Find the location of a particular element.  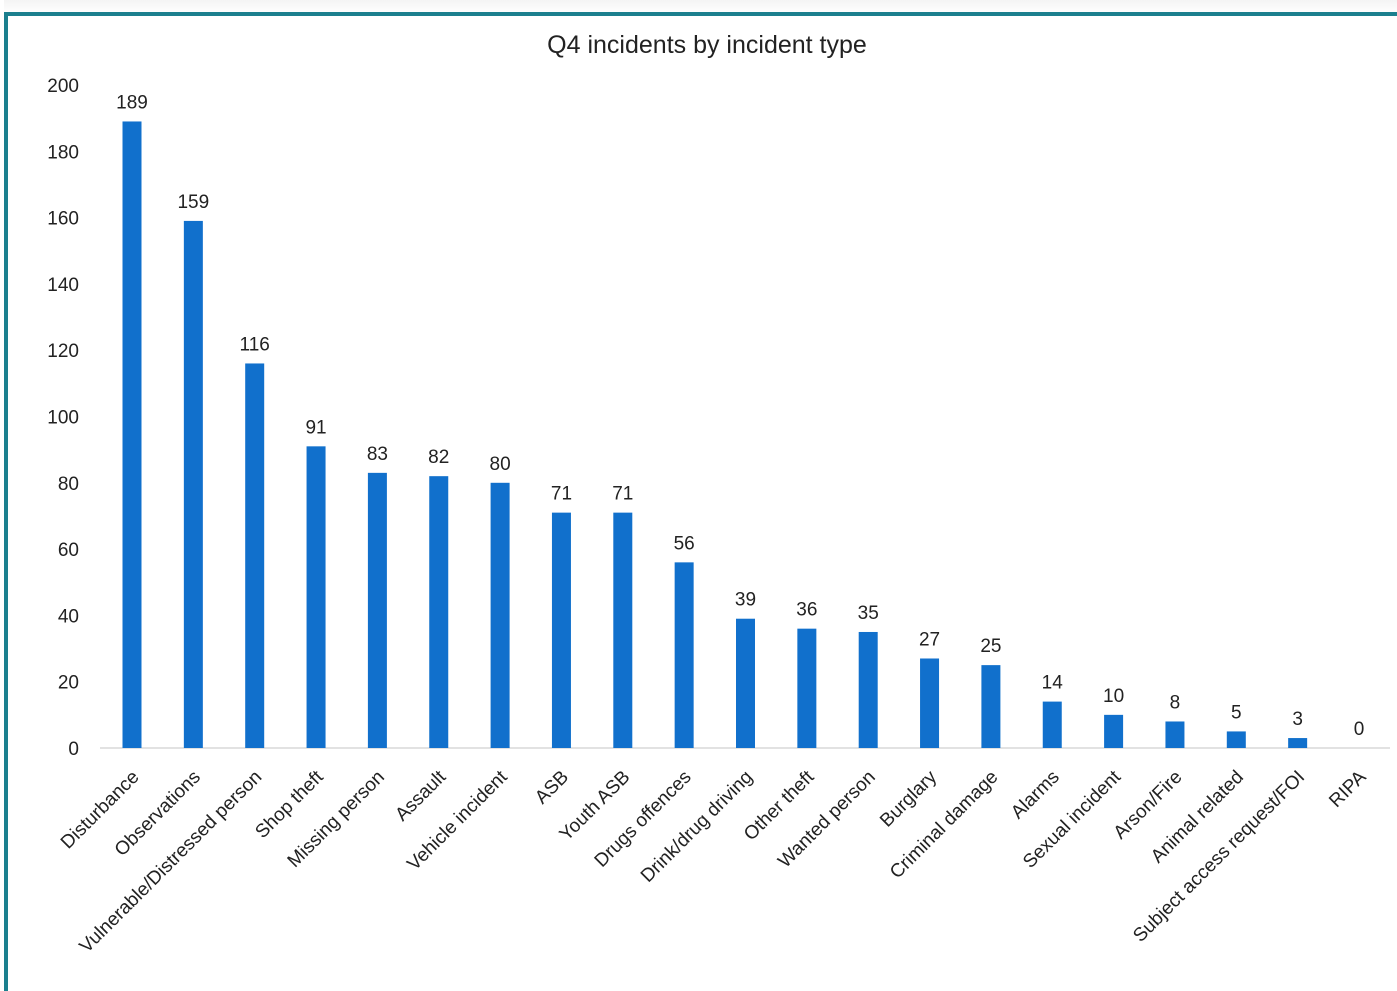

y-tick-label: 140 is located at coordinates (63, 285).